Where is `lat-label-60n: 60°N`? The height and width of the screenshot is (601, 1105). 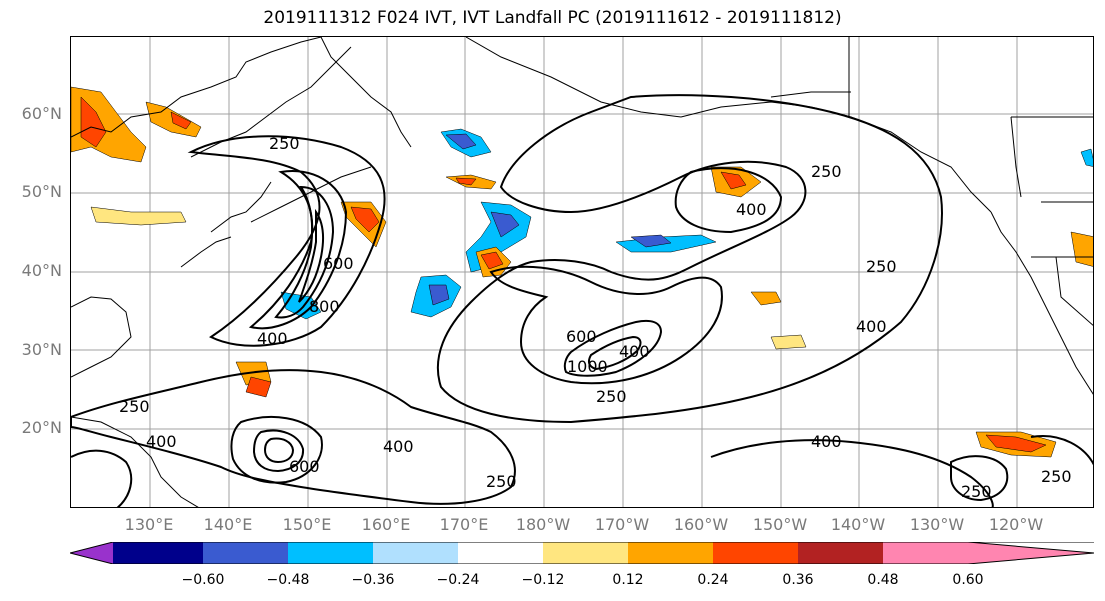 lat-label-60n: 60°N is located at coordinates (41, 113).